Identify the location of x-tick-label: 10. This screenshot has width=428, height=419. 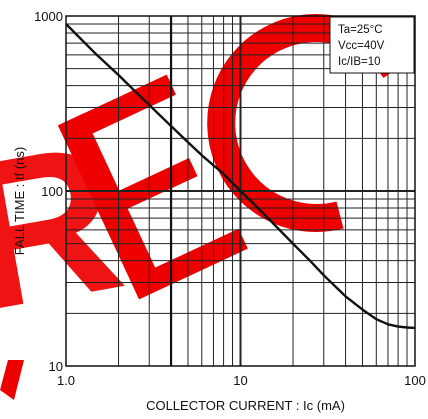
(240, 380).